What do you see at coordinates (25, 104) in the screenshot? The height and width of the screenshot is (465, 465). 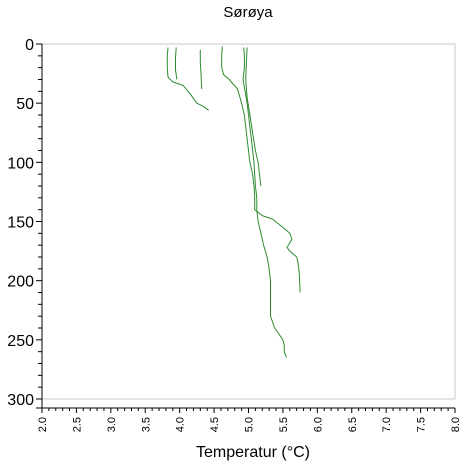 I see `y-tick-label: 50` at bounding box center [25, 104].